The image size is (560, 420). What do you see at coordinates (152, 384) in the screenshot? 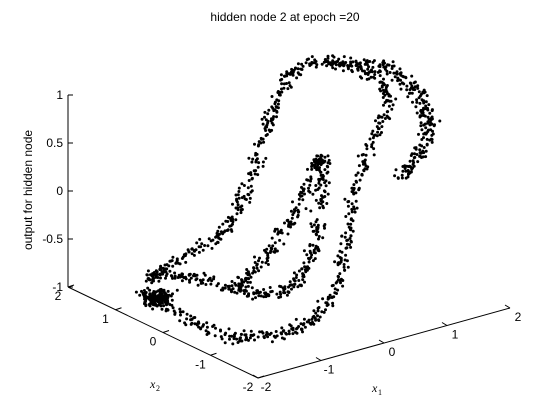
I see `x2-axis-label-main: x` at bounding box center [152, 384].